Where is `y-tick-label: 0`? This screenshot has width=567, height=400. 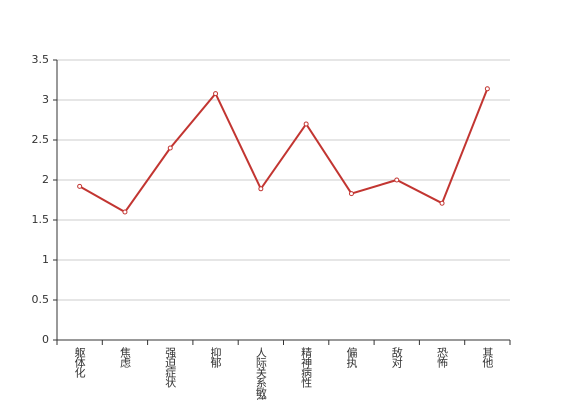
y-tick-label: 0 is located at coordinates (45, 339).